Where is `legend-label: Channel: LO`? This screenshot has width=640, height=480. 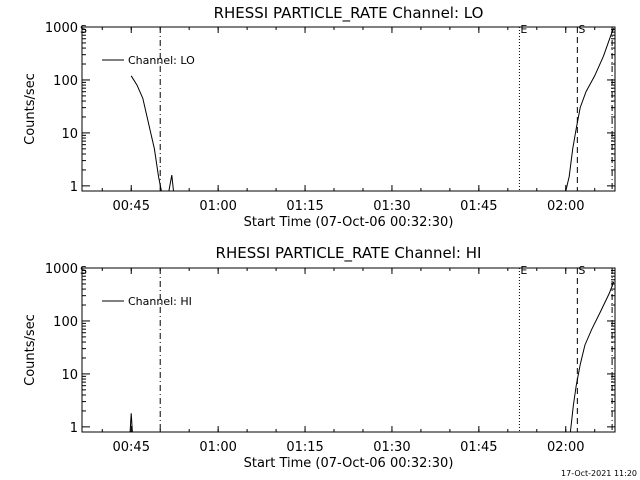 legend-label: Channel: LO is located at coordinates (161, 60).